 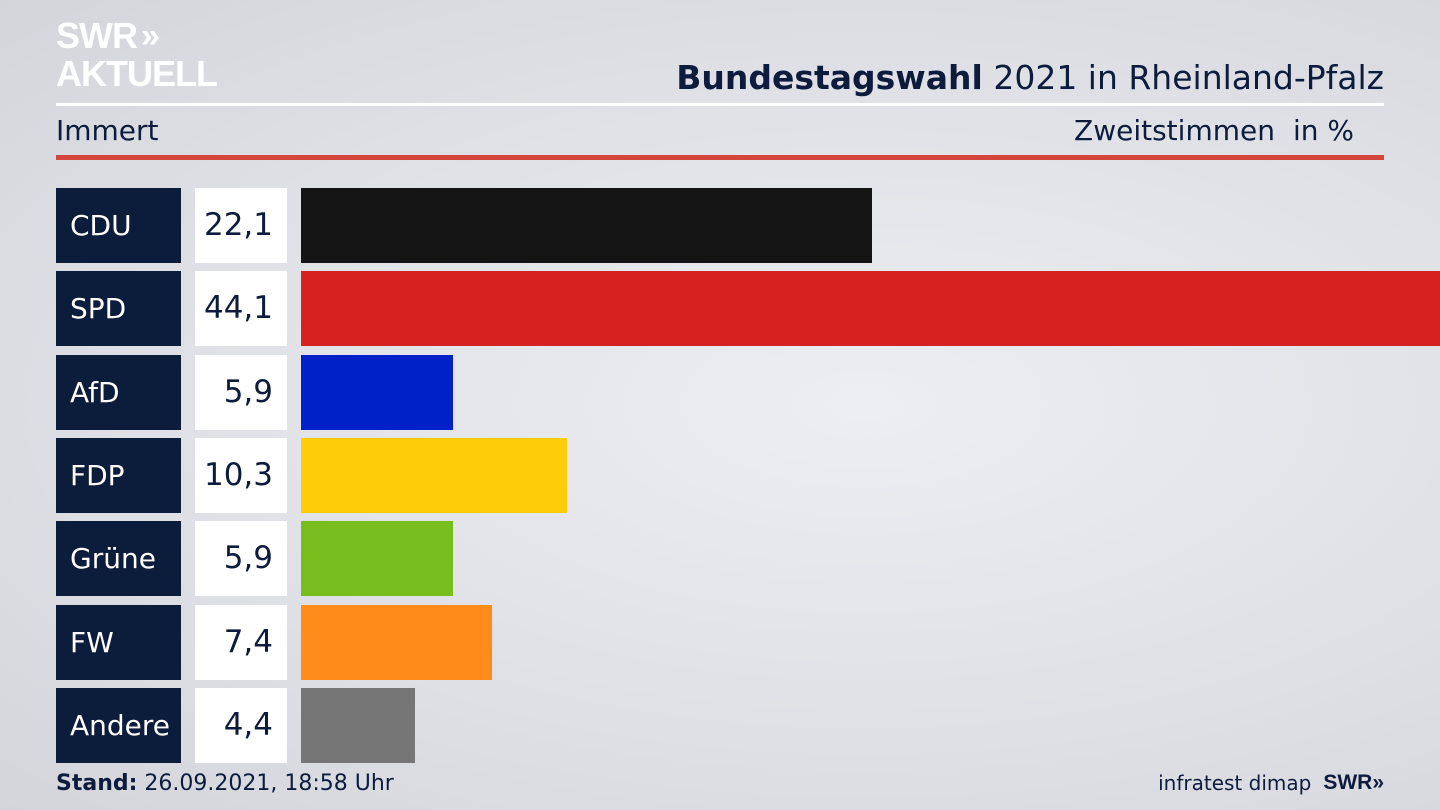 I want to click on header-divider, so click(x=720, y=104).